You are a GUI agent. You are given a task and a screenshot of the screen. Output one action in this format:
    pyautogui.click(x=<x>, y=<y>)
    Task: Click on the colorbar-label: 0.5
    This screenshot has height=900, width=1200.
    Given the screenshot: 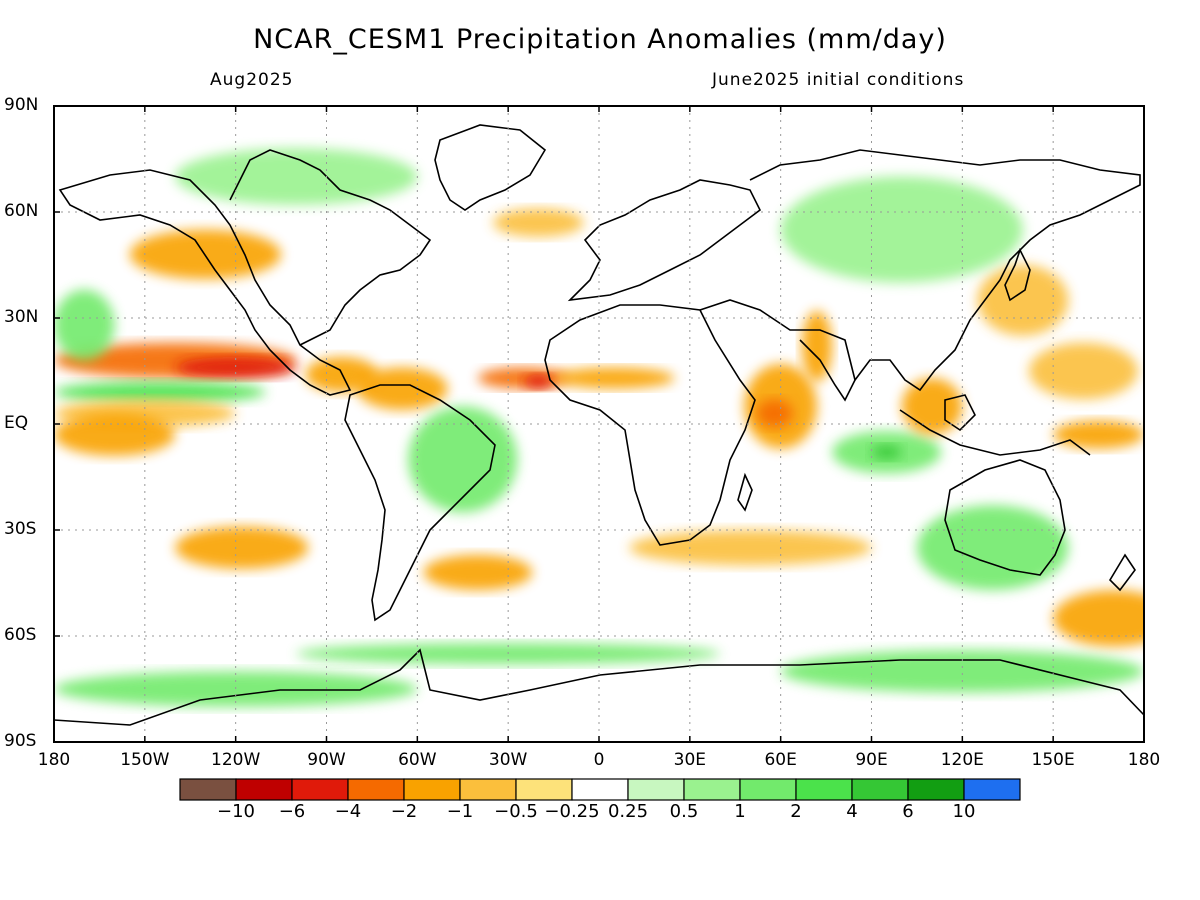 What is the action you would take?
    pyautogui.click(x=684, y=811)
    